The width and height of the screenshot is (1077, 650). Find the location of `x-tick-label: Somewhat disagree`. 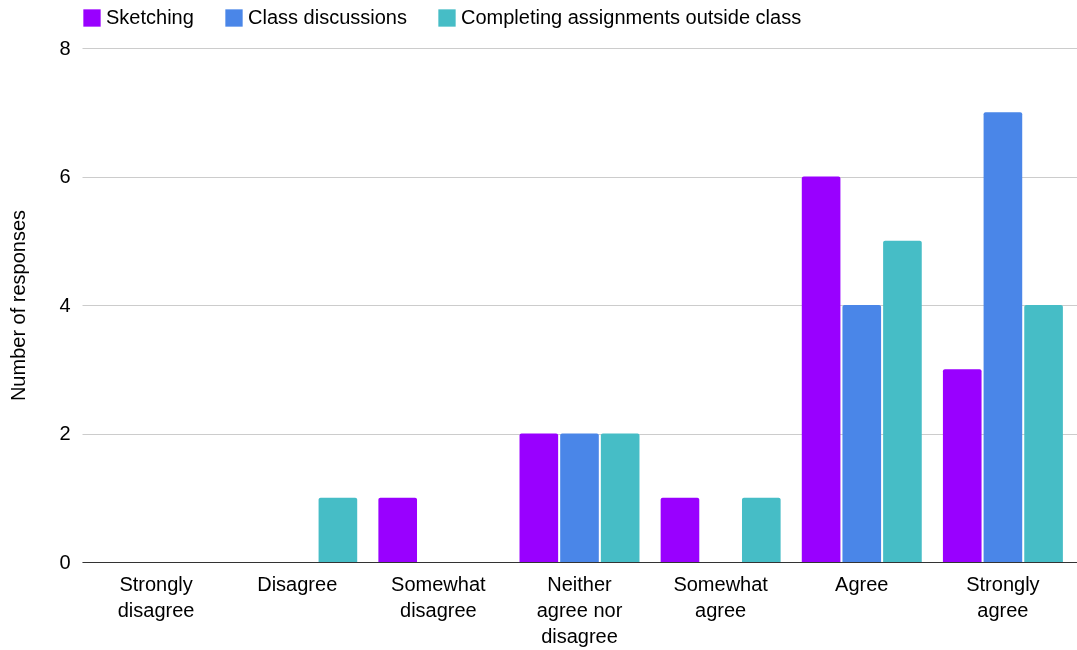

x-tick-label: Somewhat disagree is located at coordinates (439, 596).